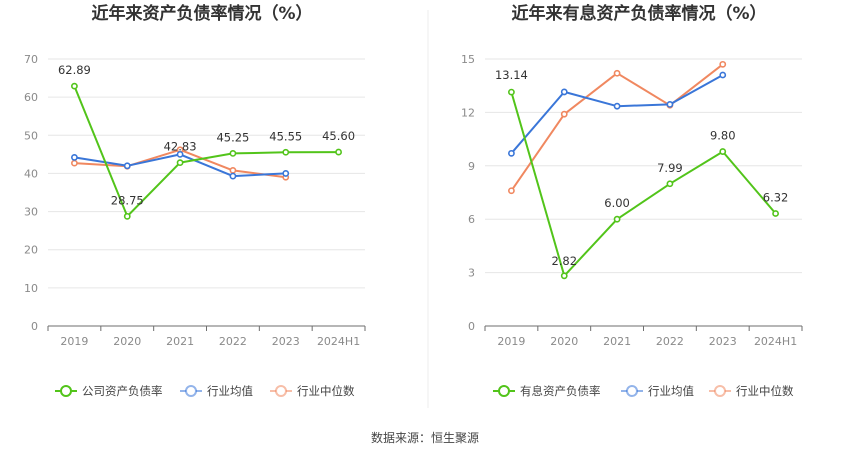 The width and height of the screenshot is (850, 459). Describe the element at coordinates (670, 168) in the screenshot. I see `data-label: 7.99` at that location.